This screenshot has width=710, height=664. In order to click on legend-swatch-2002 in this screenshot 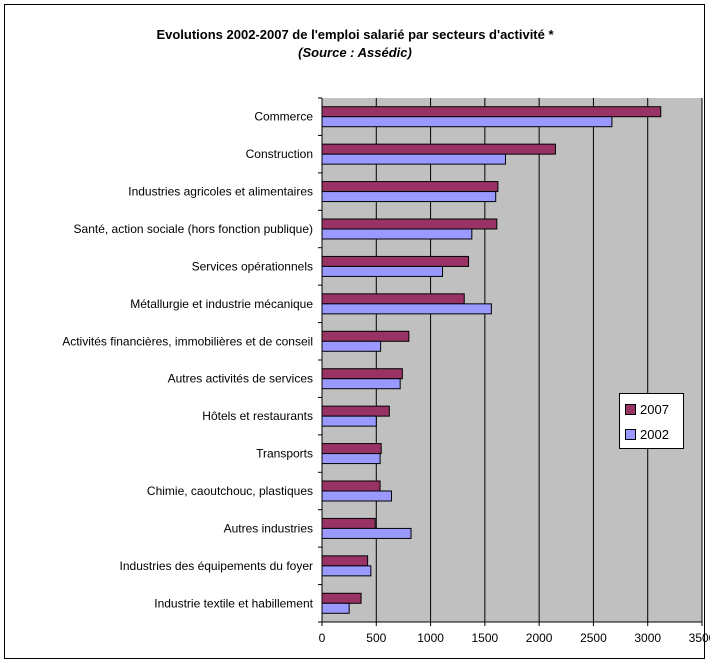, I will do `click(630, 434)`.